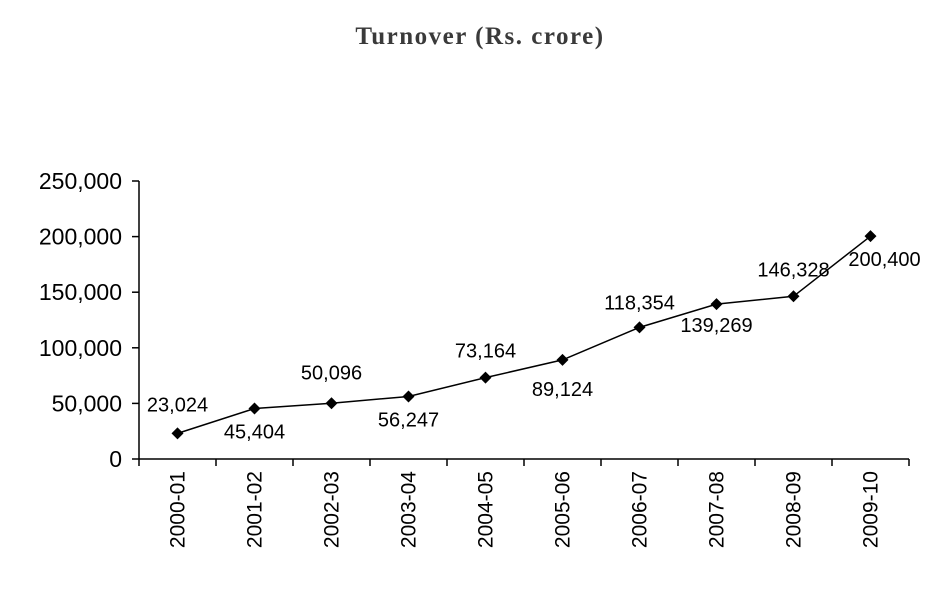 The height and width of the screenshot is (590, 952). What do you see at coordinates (80, 348) in the screenshot?
I see `y-tick-label: 100,000` at bounding box center [80, 348].